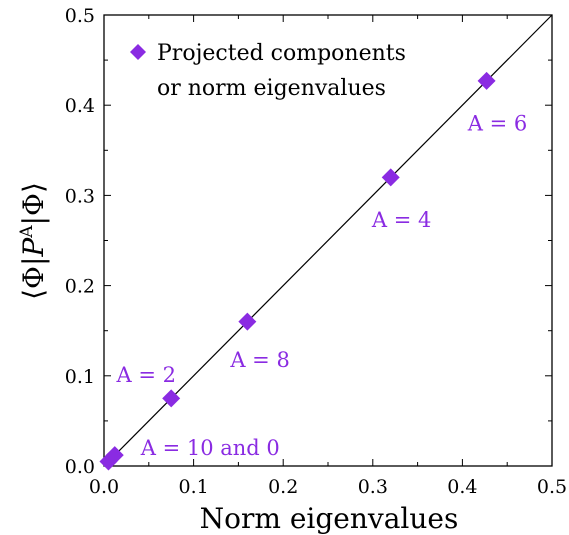  What do you see at coordinates (138, 52) in the screenshot?
I see `legend-marker` at bounding box center [138, 52].